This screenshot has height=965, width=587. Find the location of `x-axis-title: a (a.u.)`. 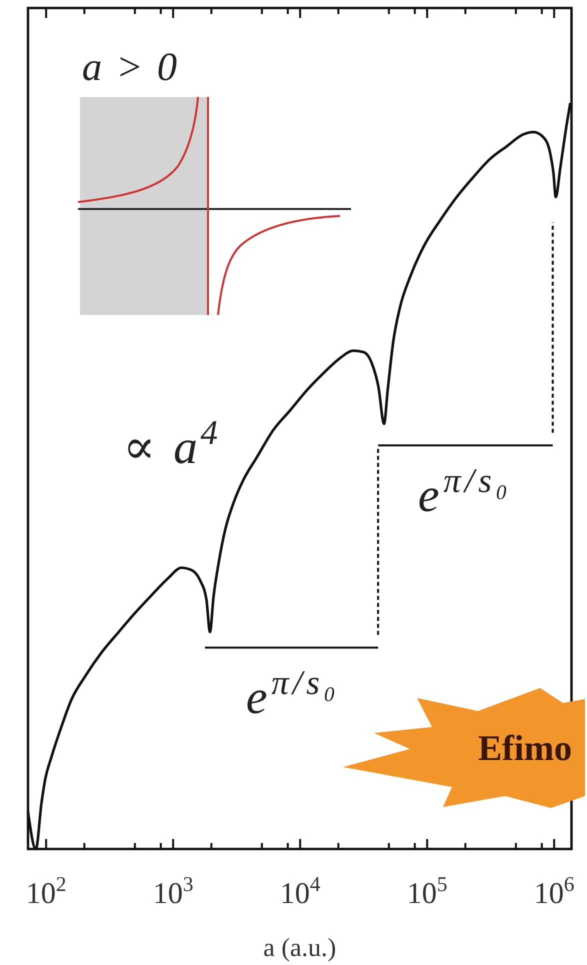

x-axis-title: a (a.u.) is located at coordinates (299, 947).